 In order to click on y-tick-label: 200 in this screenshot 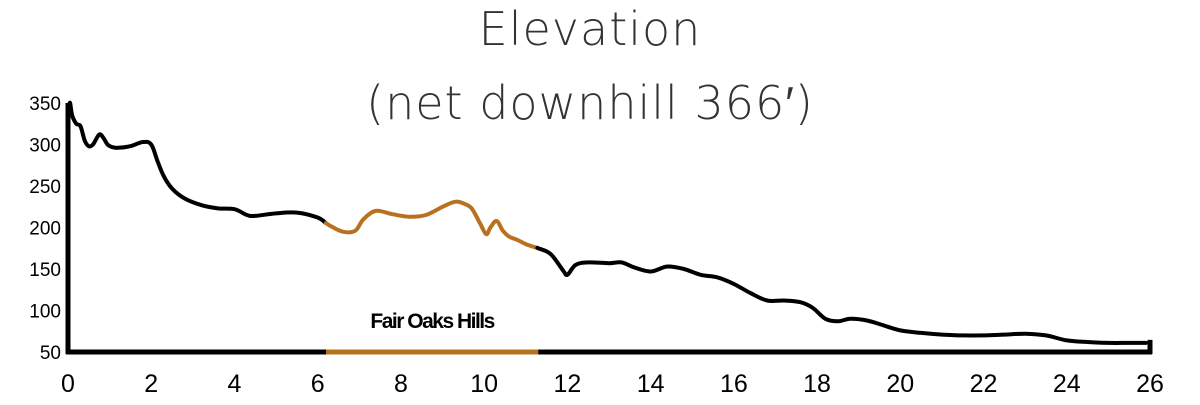, I will do `click(45, 229)`.